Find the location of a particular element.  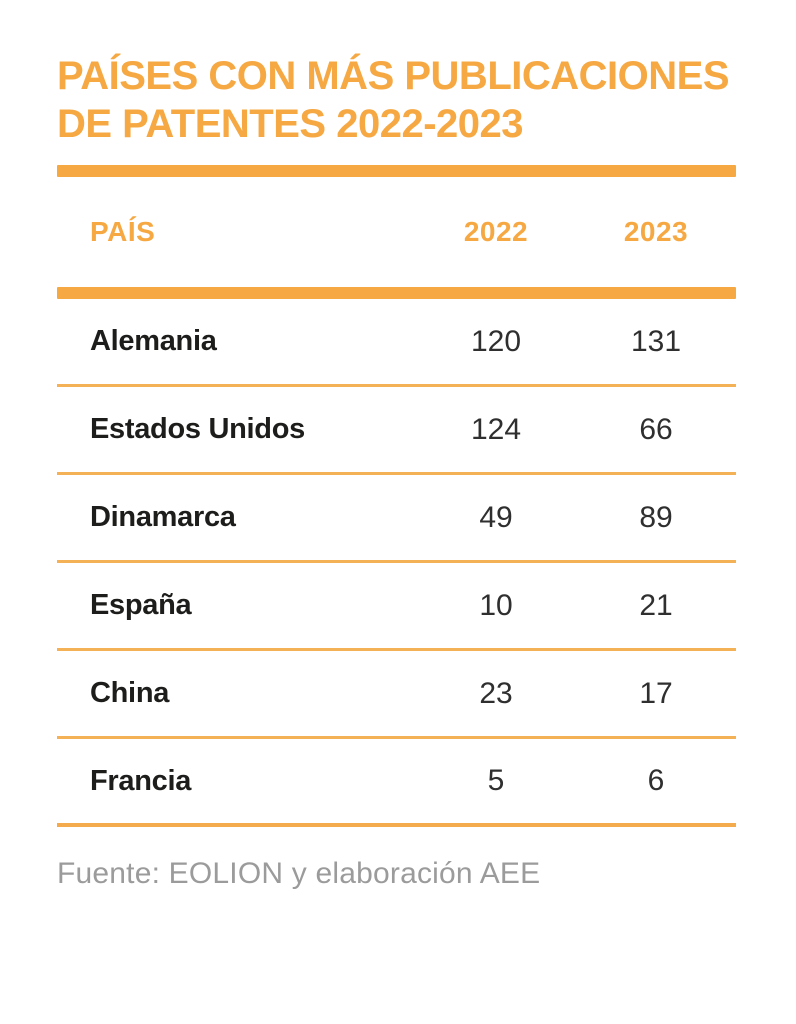

page-title-line-1: PAÍSES CON MÁS PUBLICACIONES is located at coordinates (393, 76).